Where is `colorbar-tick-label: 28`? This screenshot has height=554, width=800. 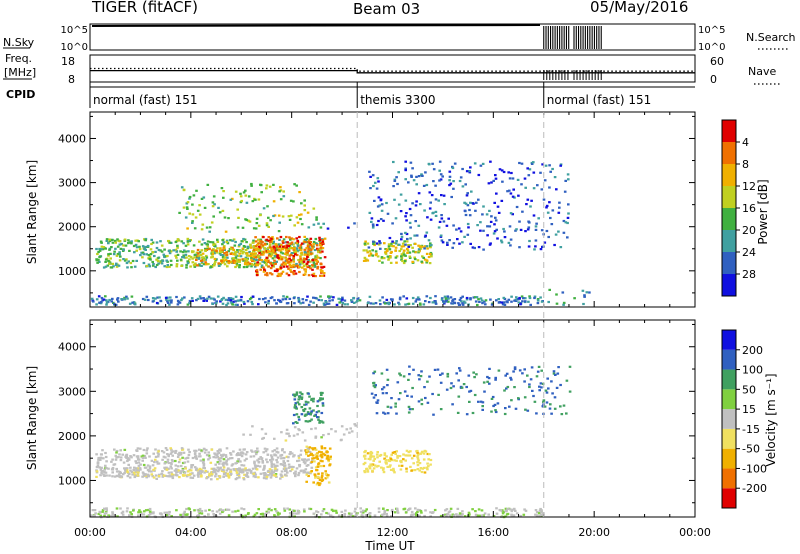
colorbar-tick-label: 28 is located at coordinates (749, 274).